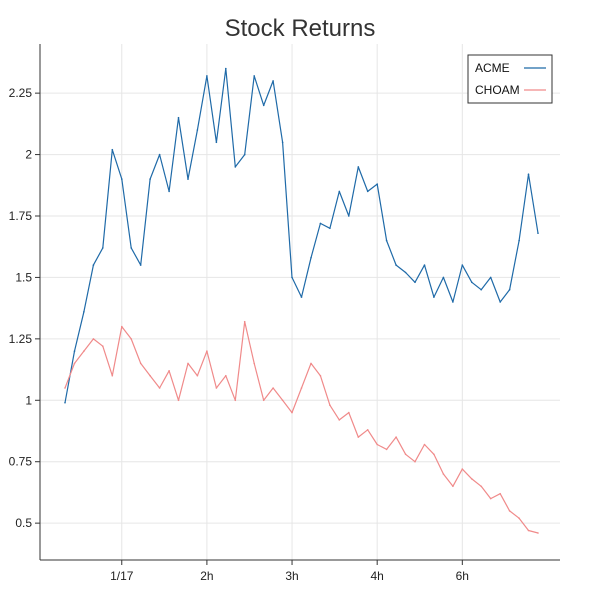  What do you see at coordinates (122, 576) in the screenshot?
I see `x-tick-label: 1/17` at bounding box center [122, 576].